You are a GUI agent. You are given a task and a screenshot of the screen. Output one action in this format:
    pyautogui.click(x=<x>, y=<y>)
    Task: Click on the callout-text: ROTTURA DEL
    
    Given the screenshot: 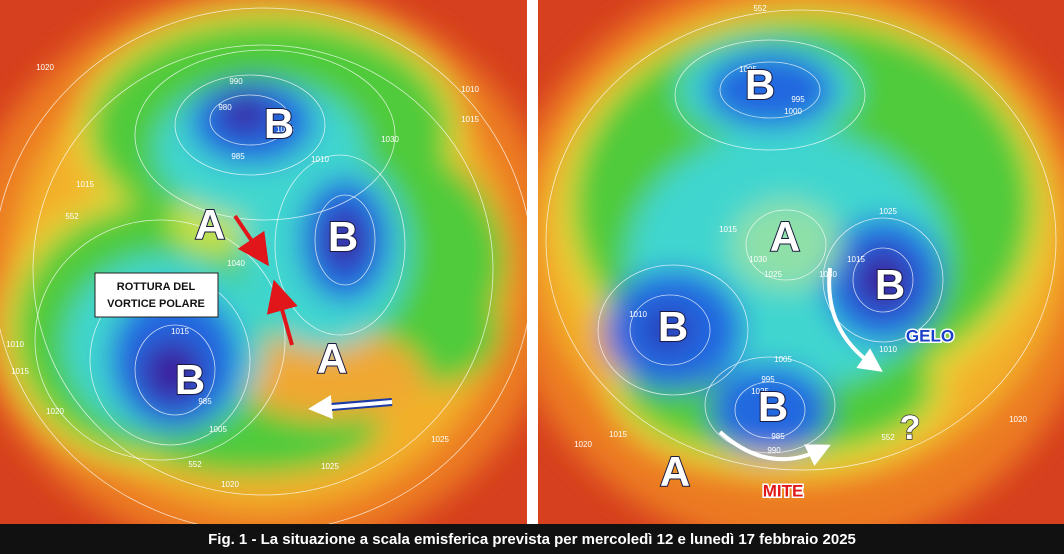 What is the action you would take?
    pyautogui.click(x=156, y=287)
    